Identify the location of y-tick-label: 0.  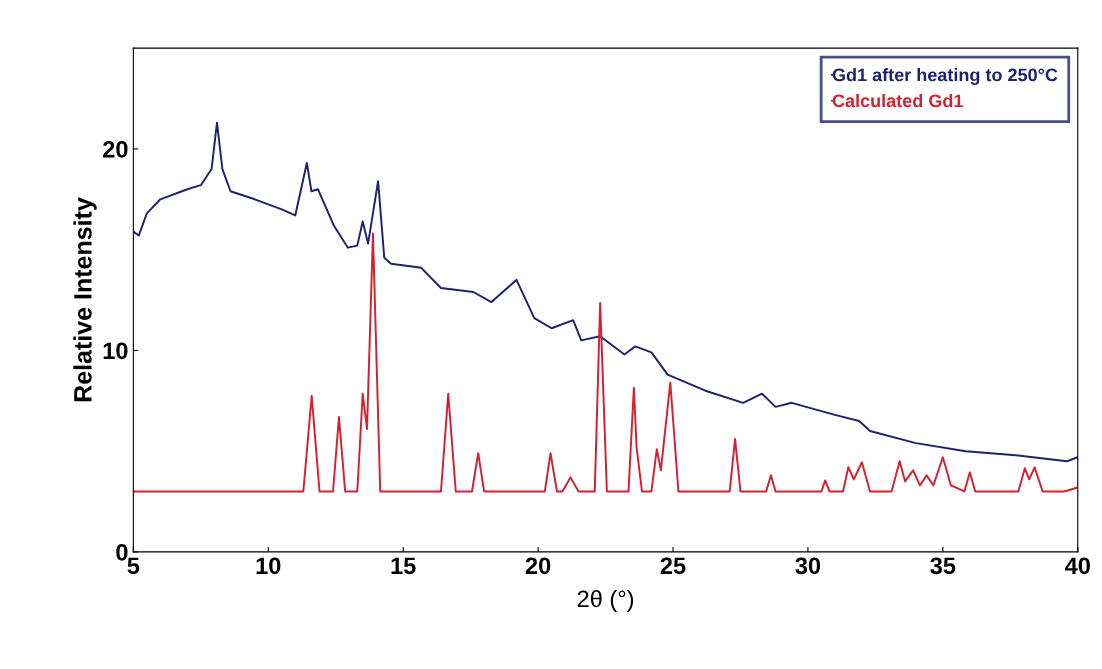
(122, 552).